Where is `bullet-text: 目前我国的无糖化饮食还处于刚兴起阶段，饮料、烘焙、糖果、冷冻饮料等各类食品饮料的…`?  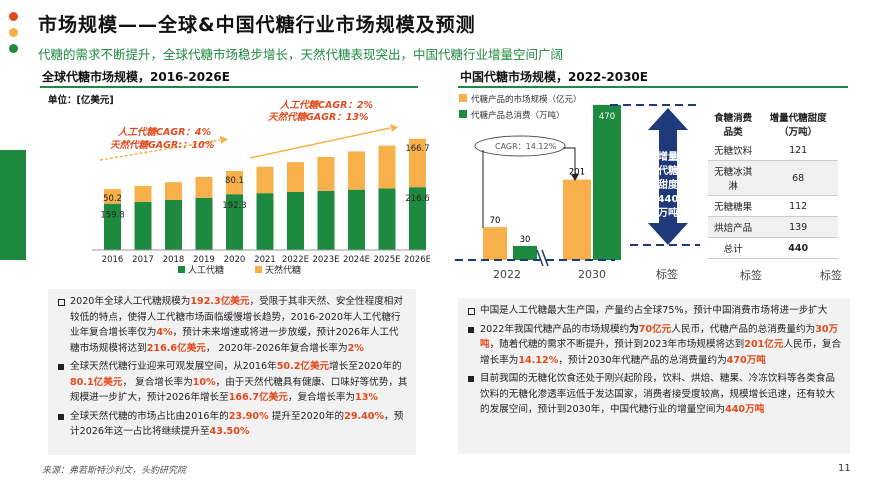 bullet-text: 目前我国的无糖化饮食还处于刚兴起阶段，饮料、烘焙、糖果、冷冻饮料等各类食品饮料的… is located at coordinates (657, 394).